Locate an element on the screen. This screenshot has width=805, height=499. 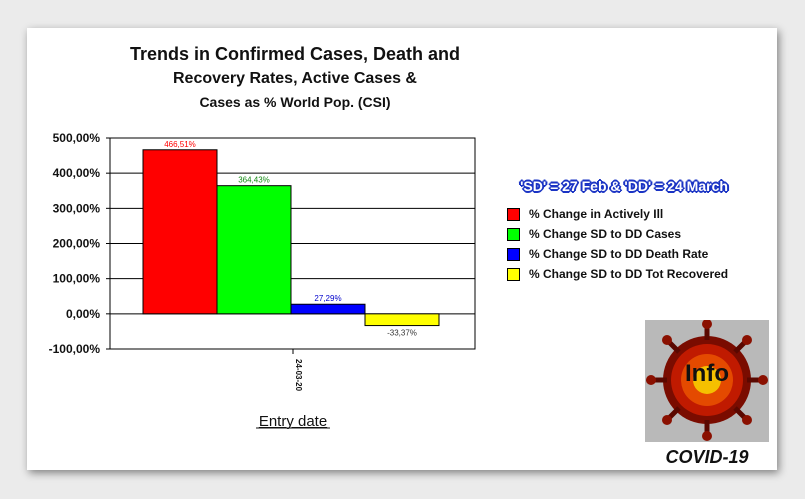
virus-image-text: Info is located at coordinates (707, 373).